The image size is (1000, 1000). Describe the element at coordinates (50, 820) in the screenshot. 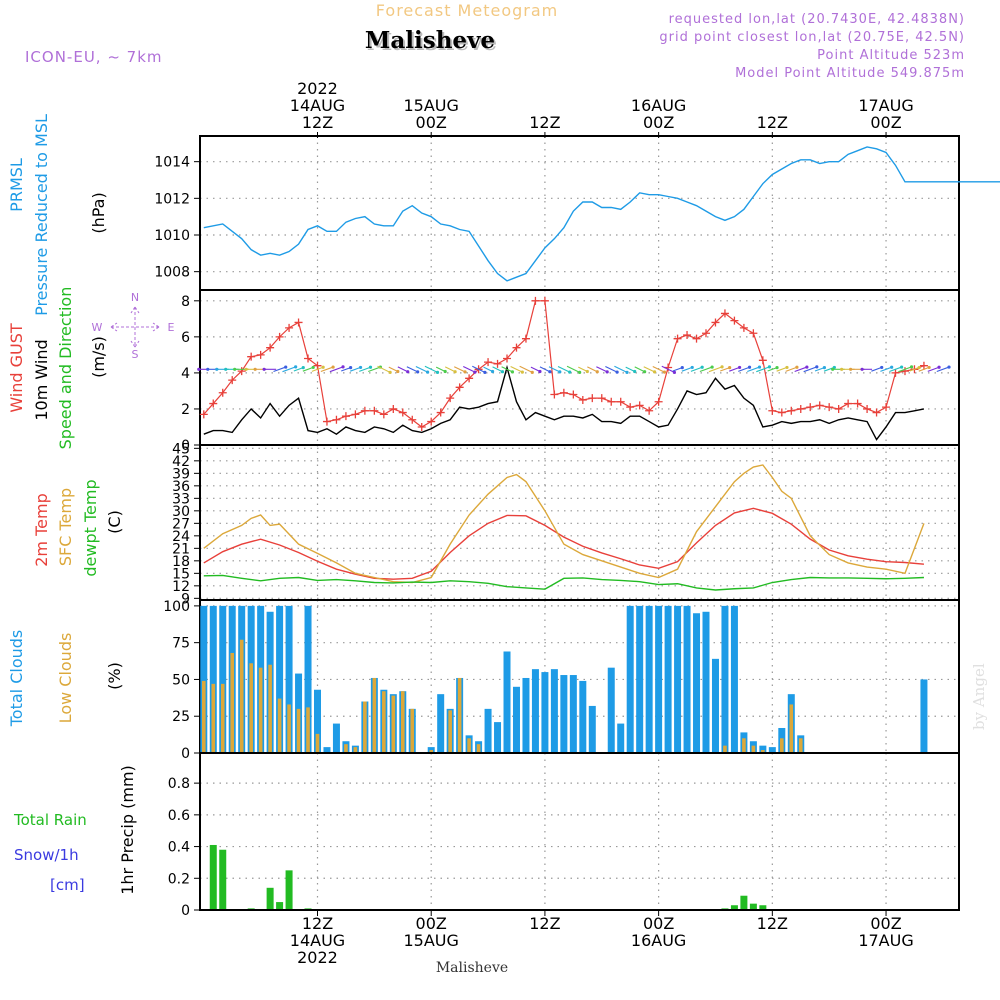

I see `total-rain-label: Total Rain` at that location.